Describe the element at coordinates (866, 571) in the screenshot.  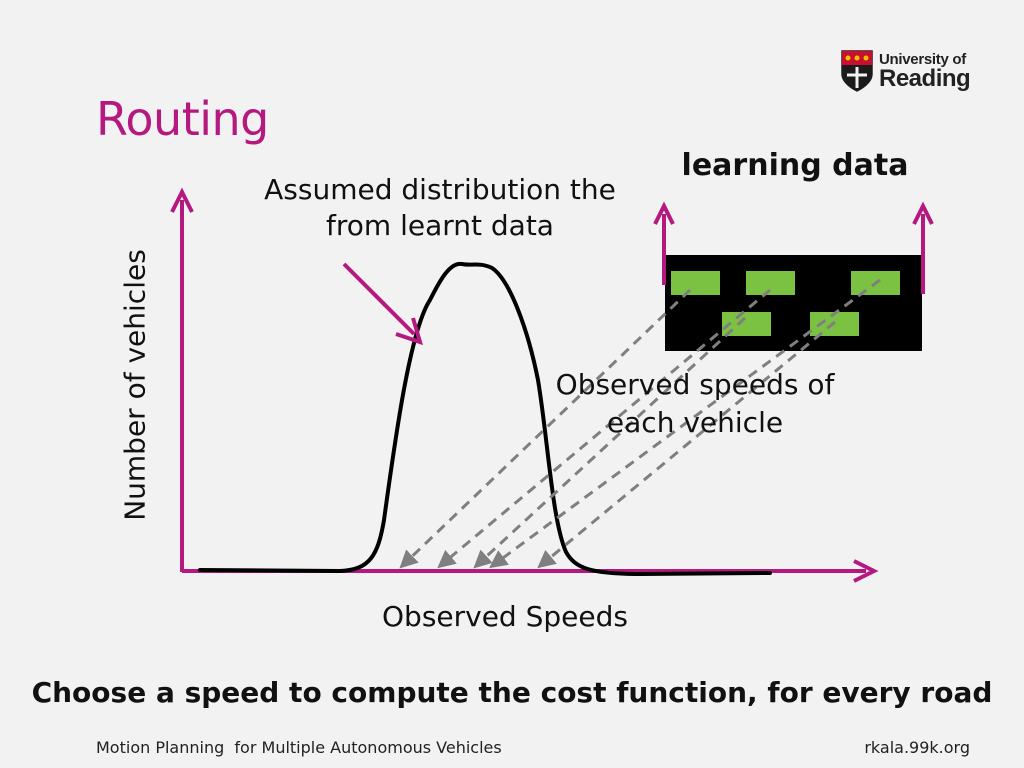
I see `x-axis-arrowhead-icon` at that location.